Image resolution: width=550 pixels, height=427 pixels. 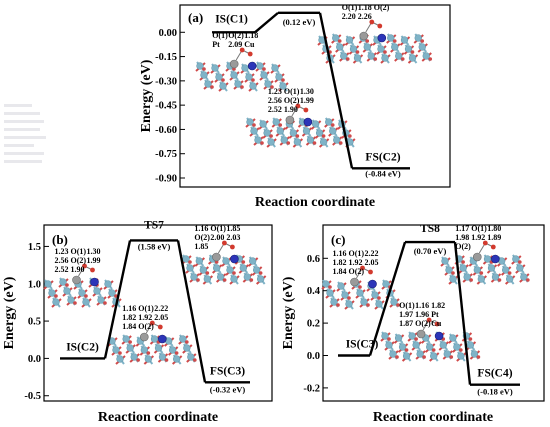 I want to click on y-tick-label: -0.45, so click(x=166, y=106).